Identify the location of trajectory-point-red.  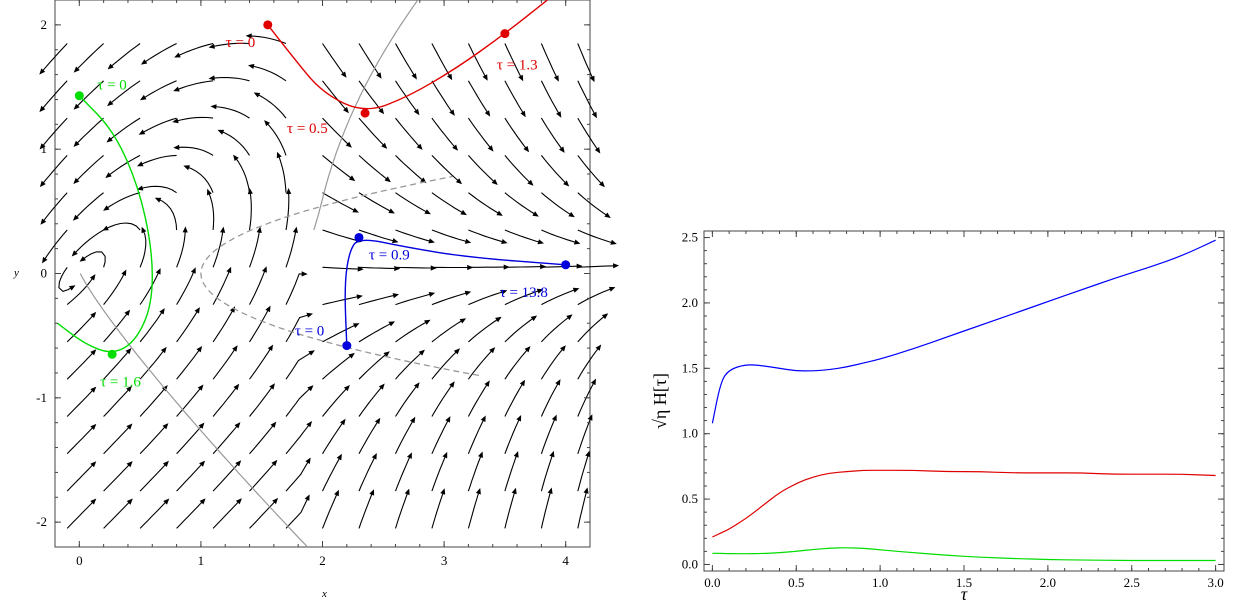
(365, 113).